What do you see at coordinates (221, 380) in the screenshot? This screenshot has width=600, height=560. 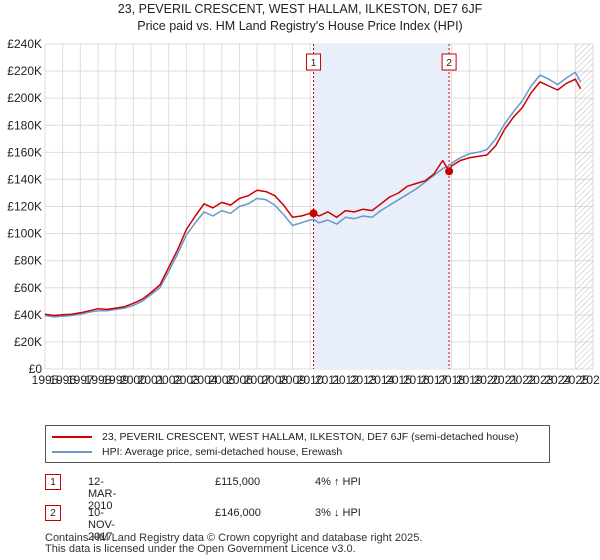 I see `x-tick-label: 2005` at bounding box center [221, 380].